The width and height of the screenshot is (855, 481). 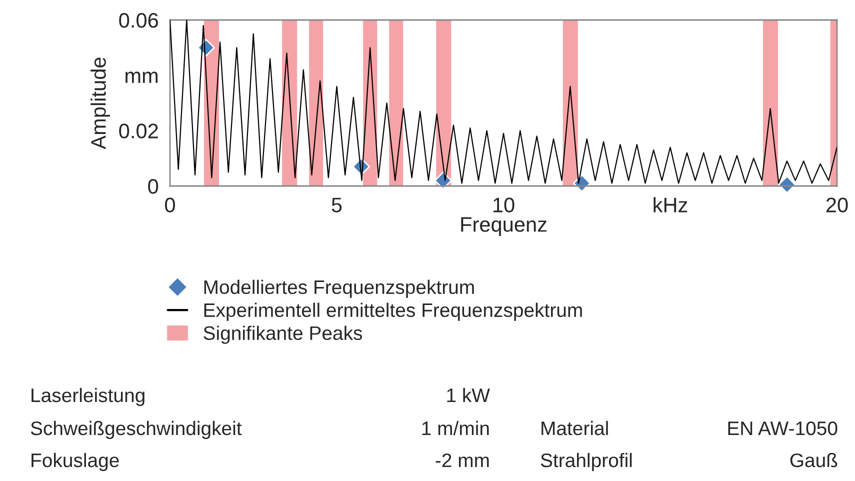 What do you see at coordinates (575, 428) in the screenshot?
I see `text: Material` at bounding box center [575, 428].